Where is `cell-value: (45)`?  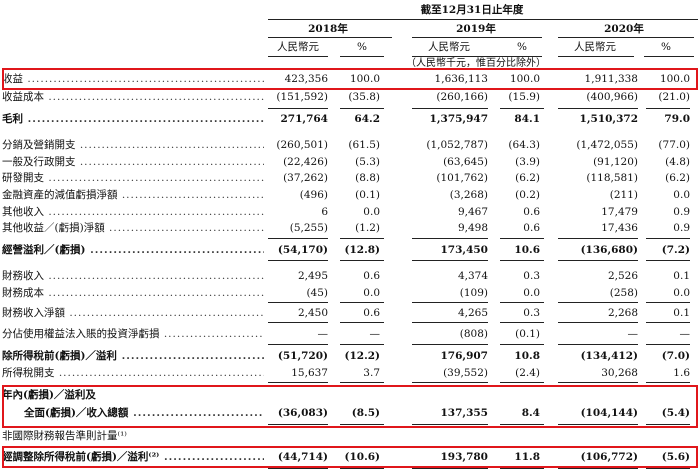
cell-value: (45) is located at coordinates (317, 293).